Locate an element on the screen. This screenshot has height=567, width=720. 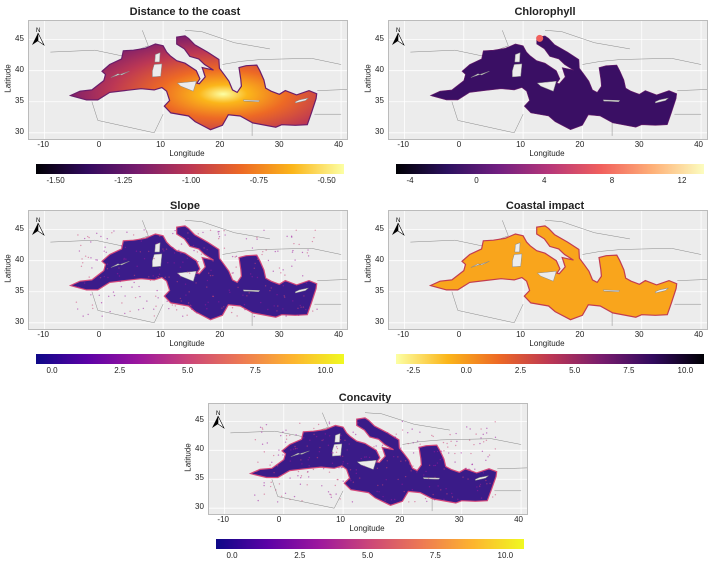
colorbar-tick: 0.0 is located at coordinates (466, 370).